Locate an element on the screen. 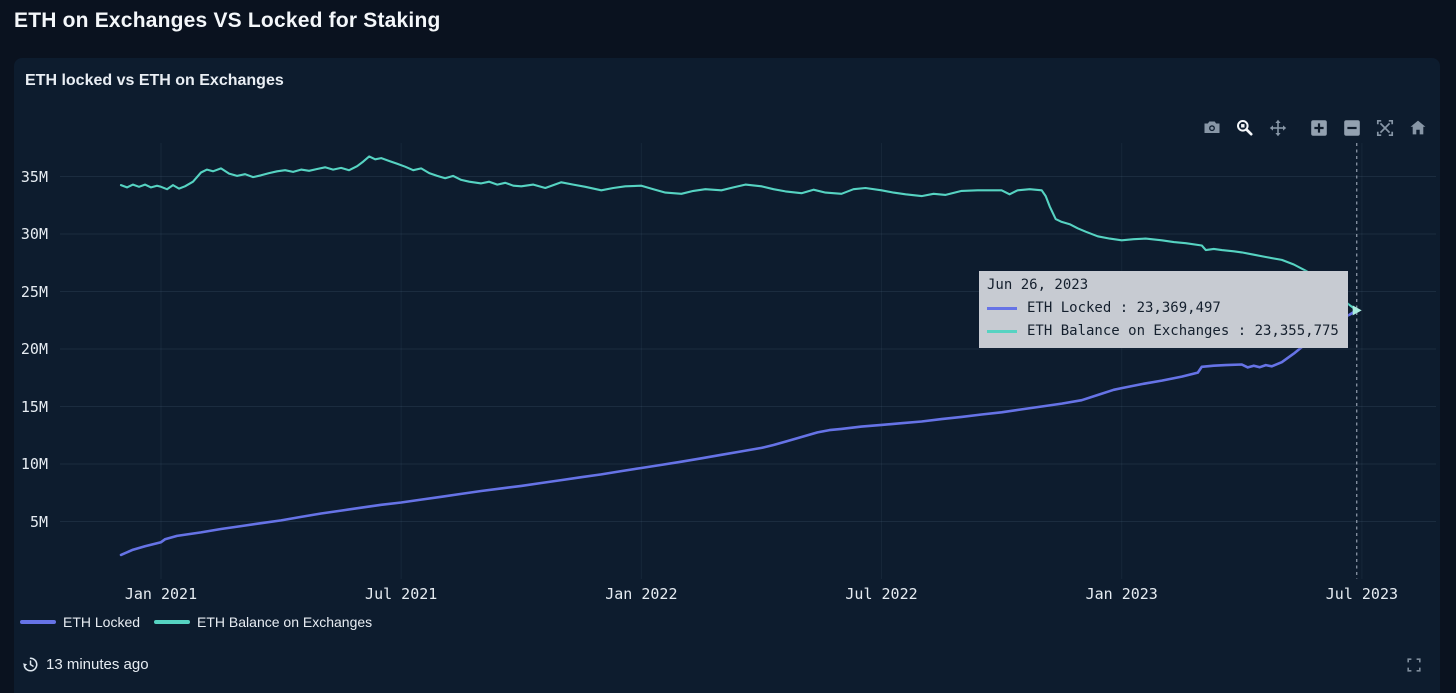  modebar is located at coordinates (1315, 128).